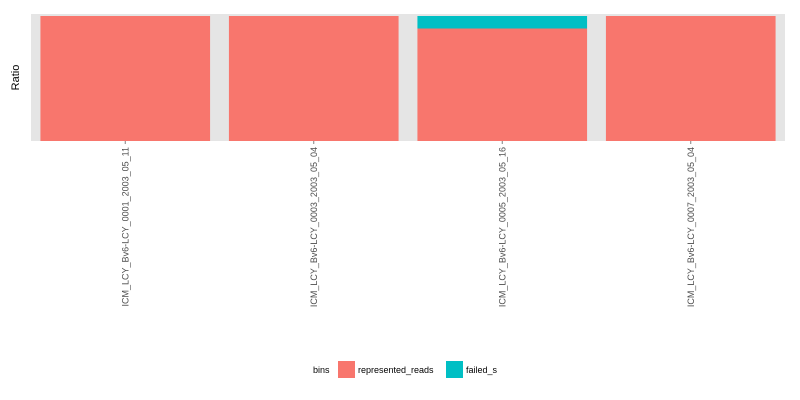 The height and width of the screenshot is (400, 800). Describe the element at coordinates (16, 78) in the screenshot. I see `y-axis-title: Ratio` at that location.